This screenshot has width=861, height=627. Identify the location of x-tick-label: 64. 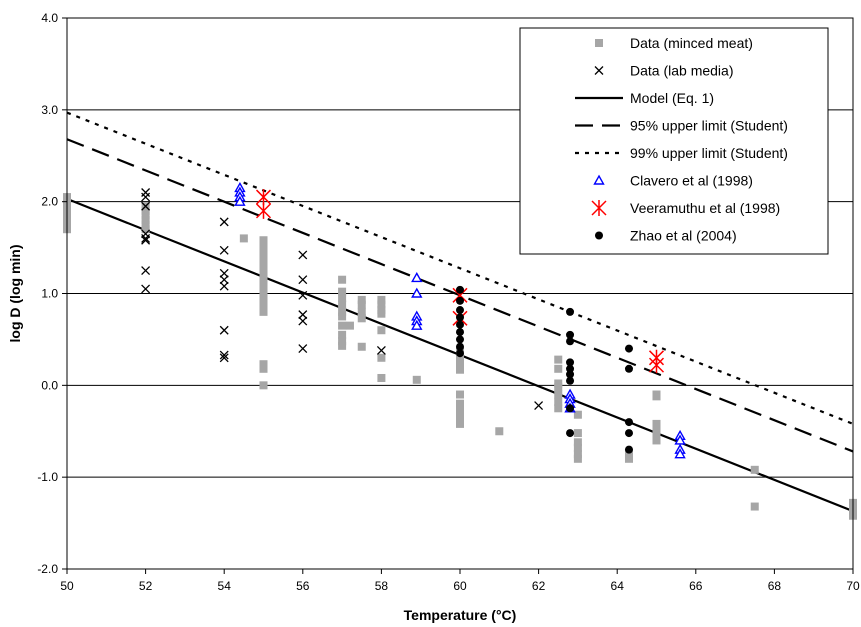
(618, 586).